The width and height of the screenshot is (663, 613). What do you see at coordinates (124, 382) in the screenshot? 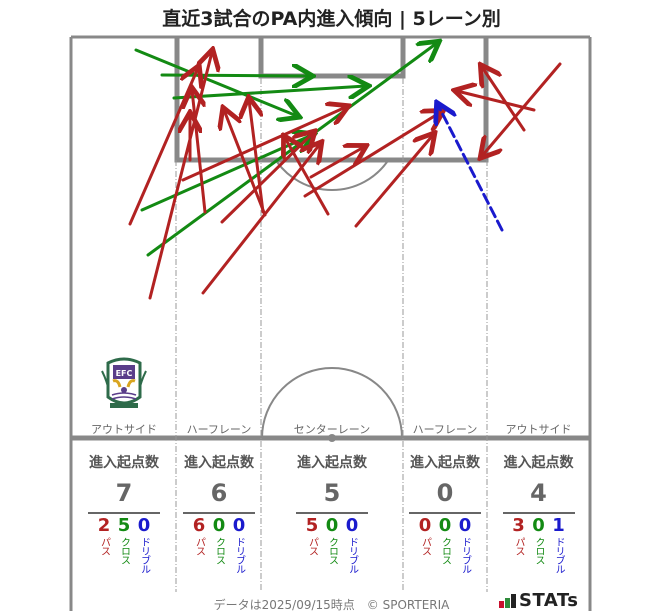
I see `team-crest-icon: EFC` at bounding box center [124, 382].